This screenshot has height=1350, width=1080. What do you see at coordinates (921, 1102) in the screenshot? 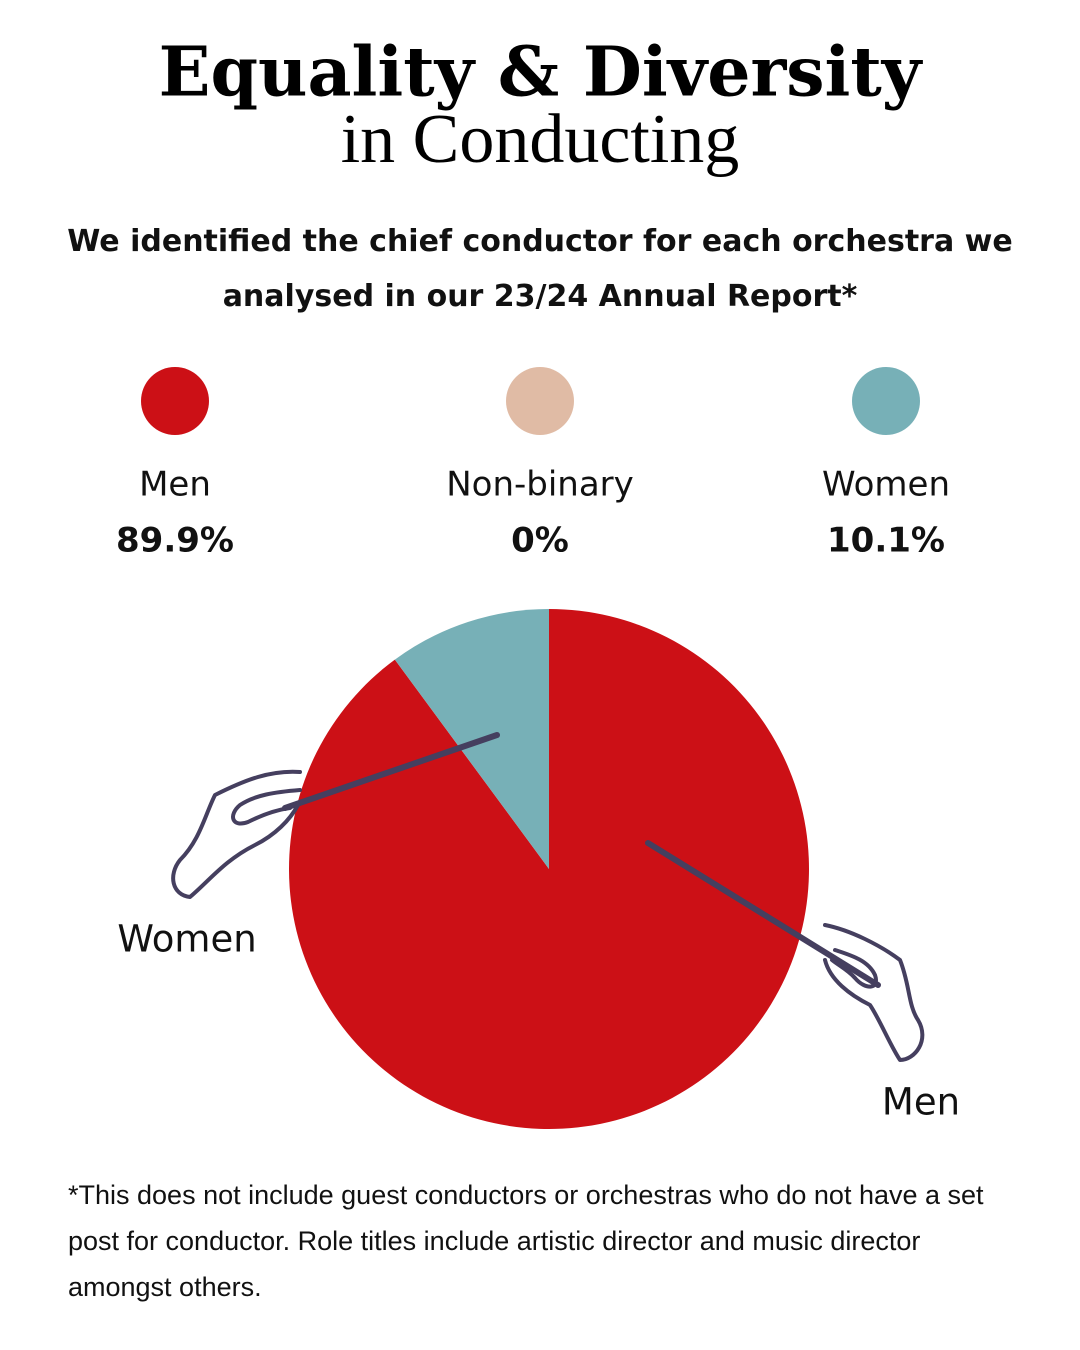
I see `slice-label: Men` at bounding box center [921, 1102].